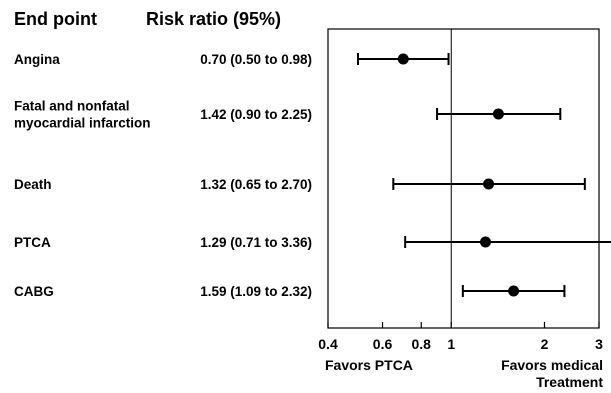  What do you see at coordinates (421, 344) in the screenshot?
I see `x-tick-label: 0.8` at bounding box center [421, 344].